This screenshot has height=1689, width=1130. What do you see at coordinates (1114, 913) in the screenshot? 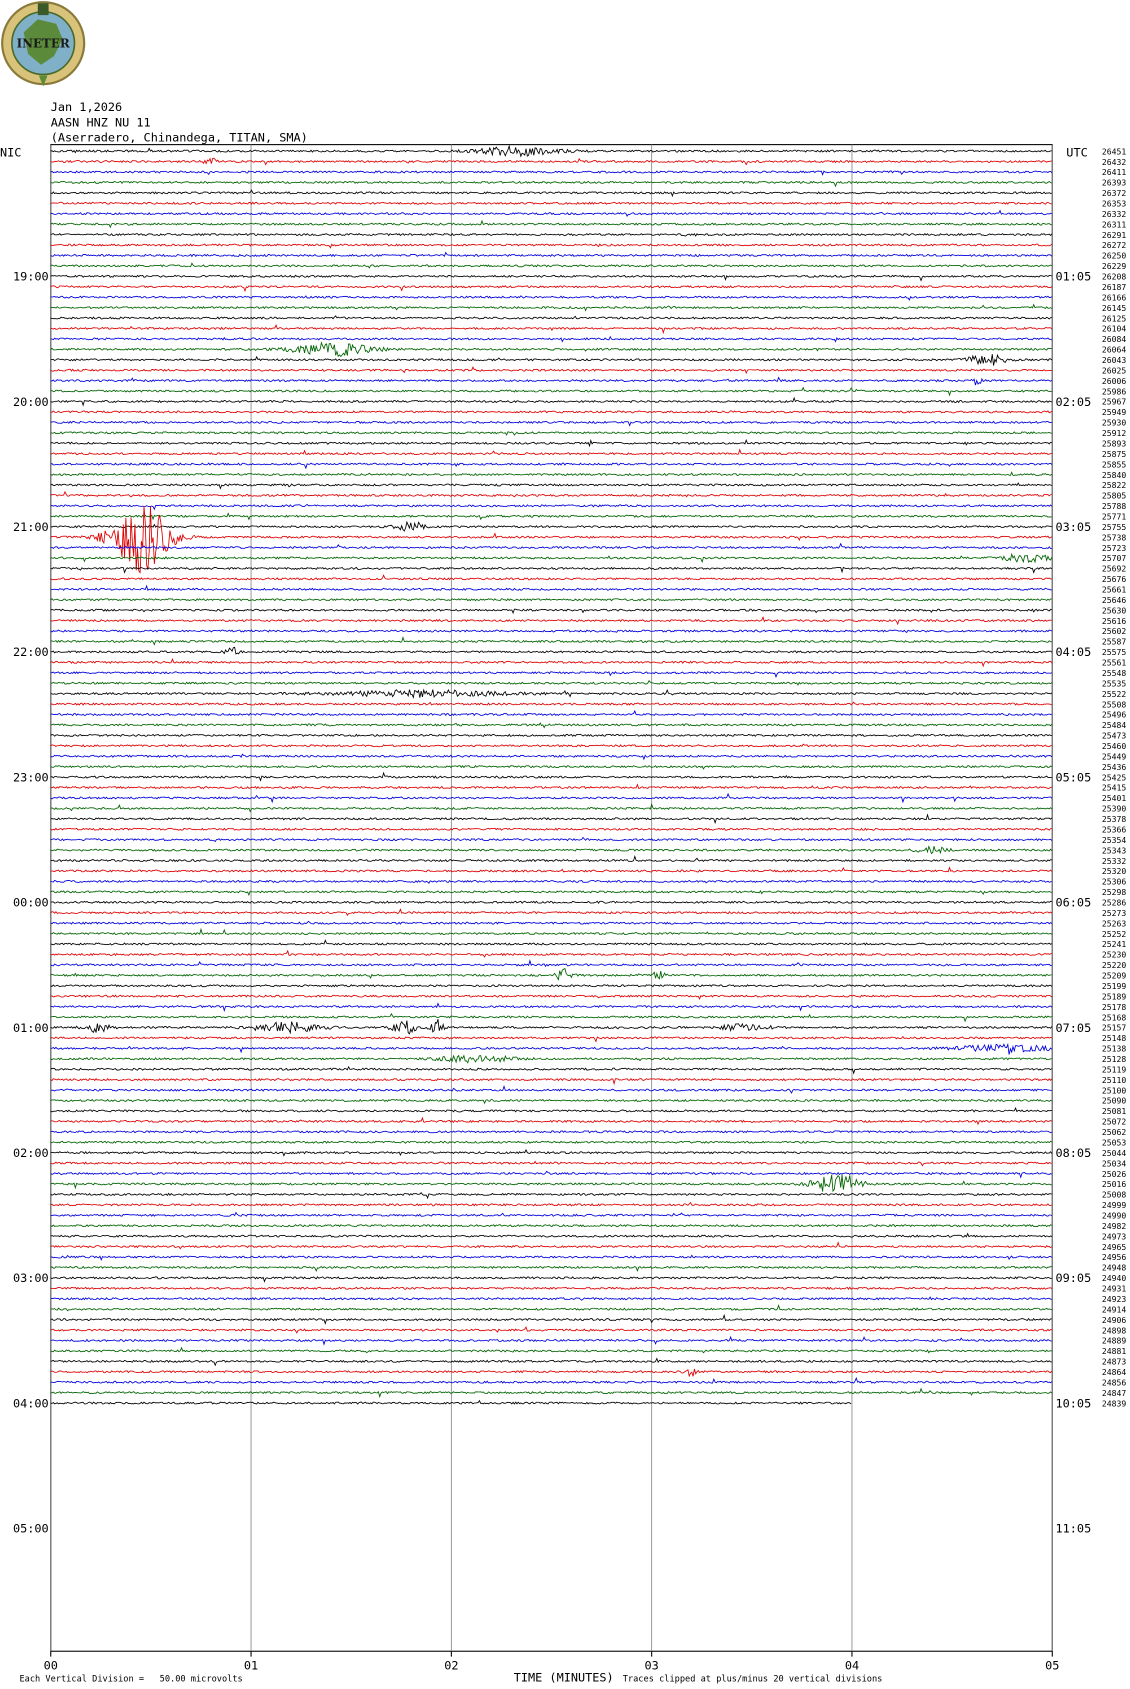
I see `line-label: 25273` at bounding box center [1114, 913].